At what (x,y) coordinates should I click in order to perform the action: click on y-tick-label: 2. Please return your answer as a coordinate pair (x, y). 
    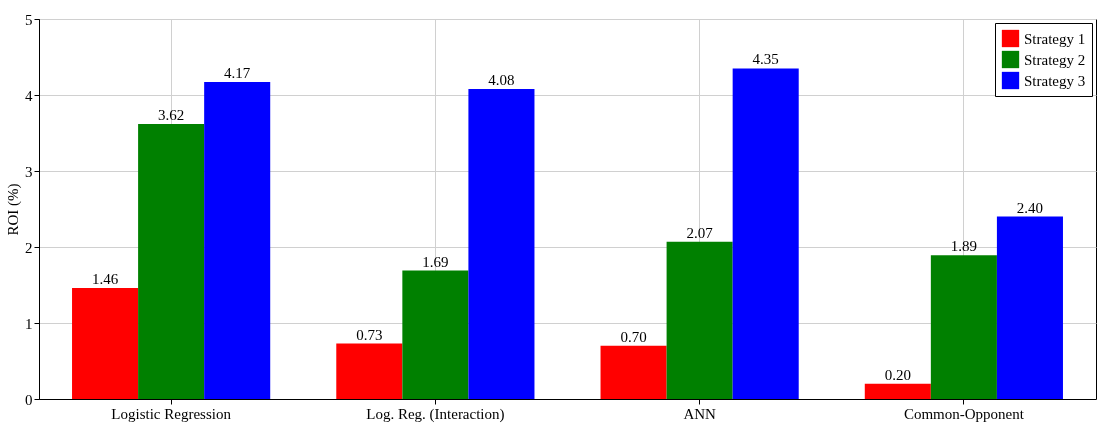
    Looking at the image, I should click on (29, 247).